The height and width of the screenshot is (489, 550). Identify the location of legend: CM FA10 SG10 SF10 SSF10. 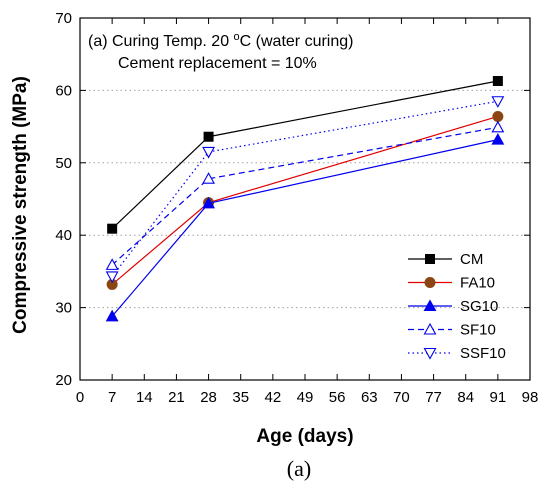
(457, 306).